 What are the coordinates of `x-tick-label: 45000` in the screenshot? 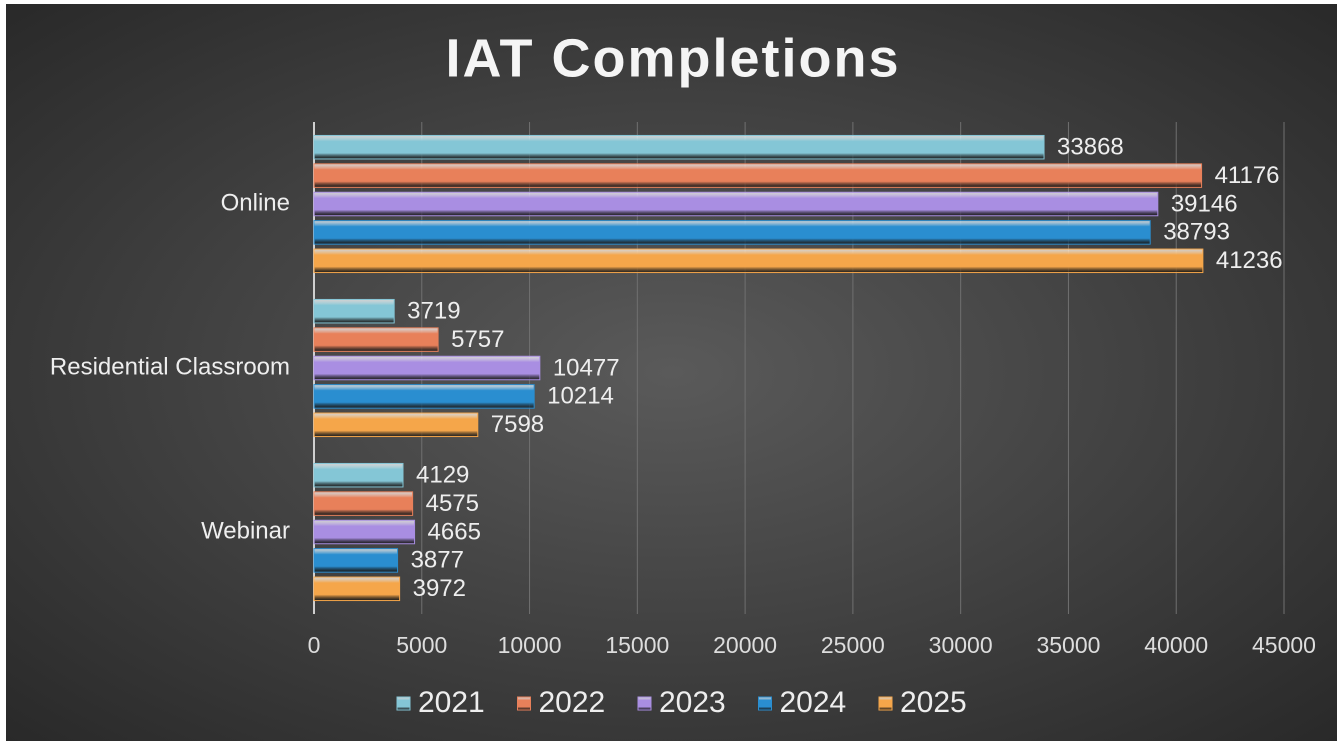 It's located at (1284, 645).